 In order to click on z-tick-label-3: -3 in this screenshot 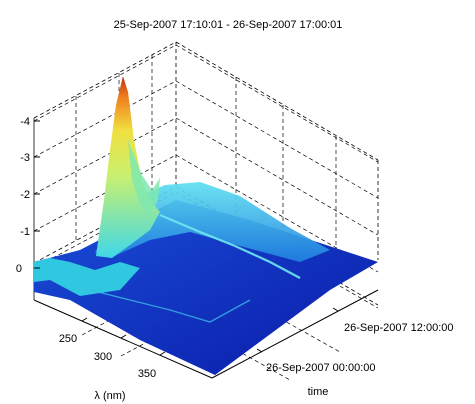, I will do `click(25, 158)`.